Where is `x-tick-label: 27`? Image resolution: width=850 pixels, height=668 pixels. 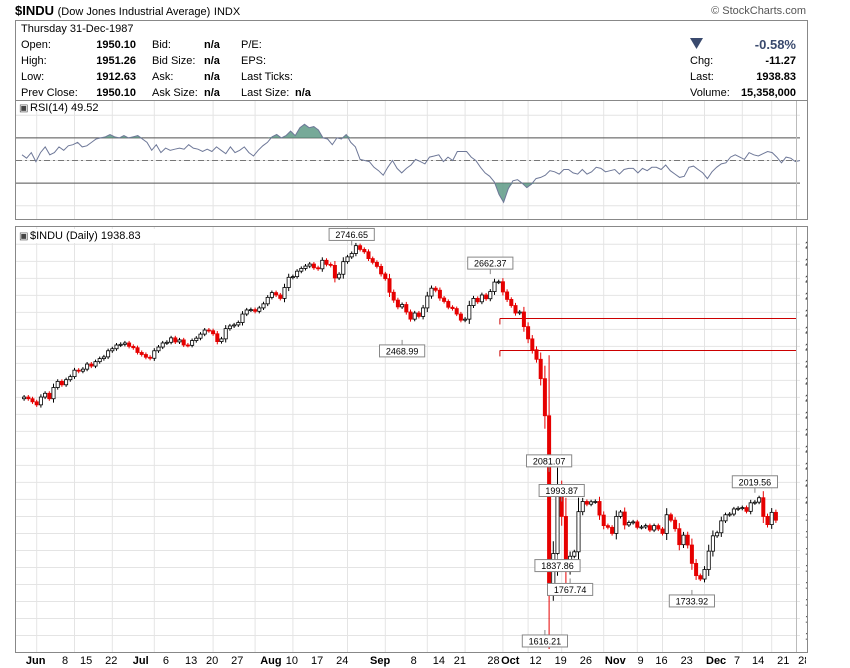 x-tick-label: 27 is located at coordinates (237, 661).